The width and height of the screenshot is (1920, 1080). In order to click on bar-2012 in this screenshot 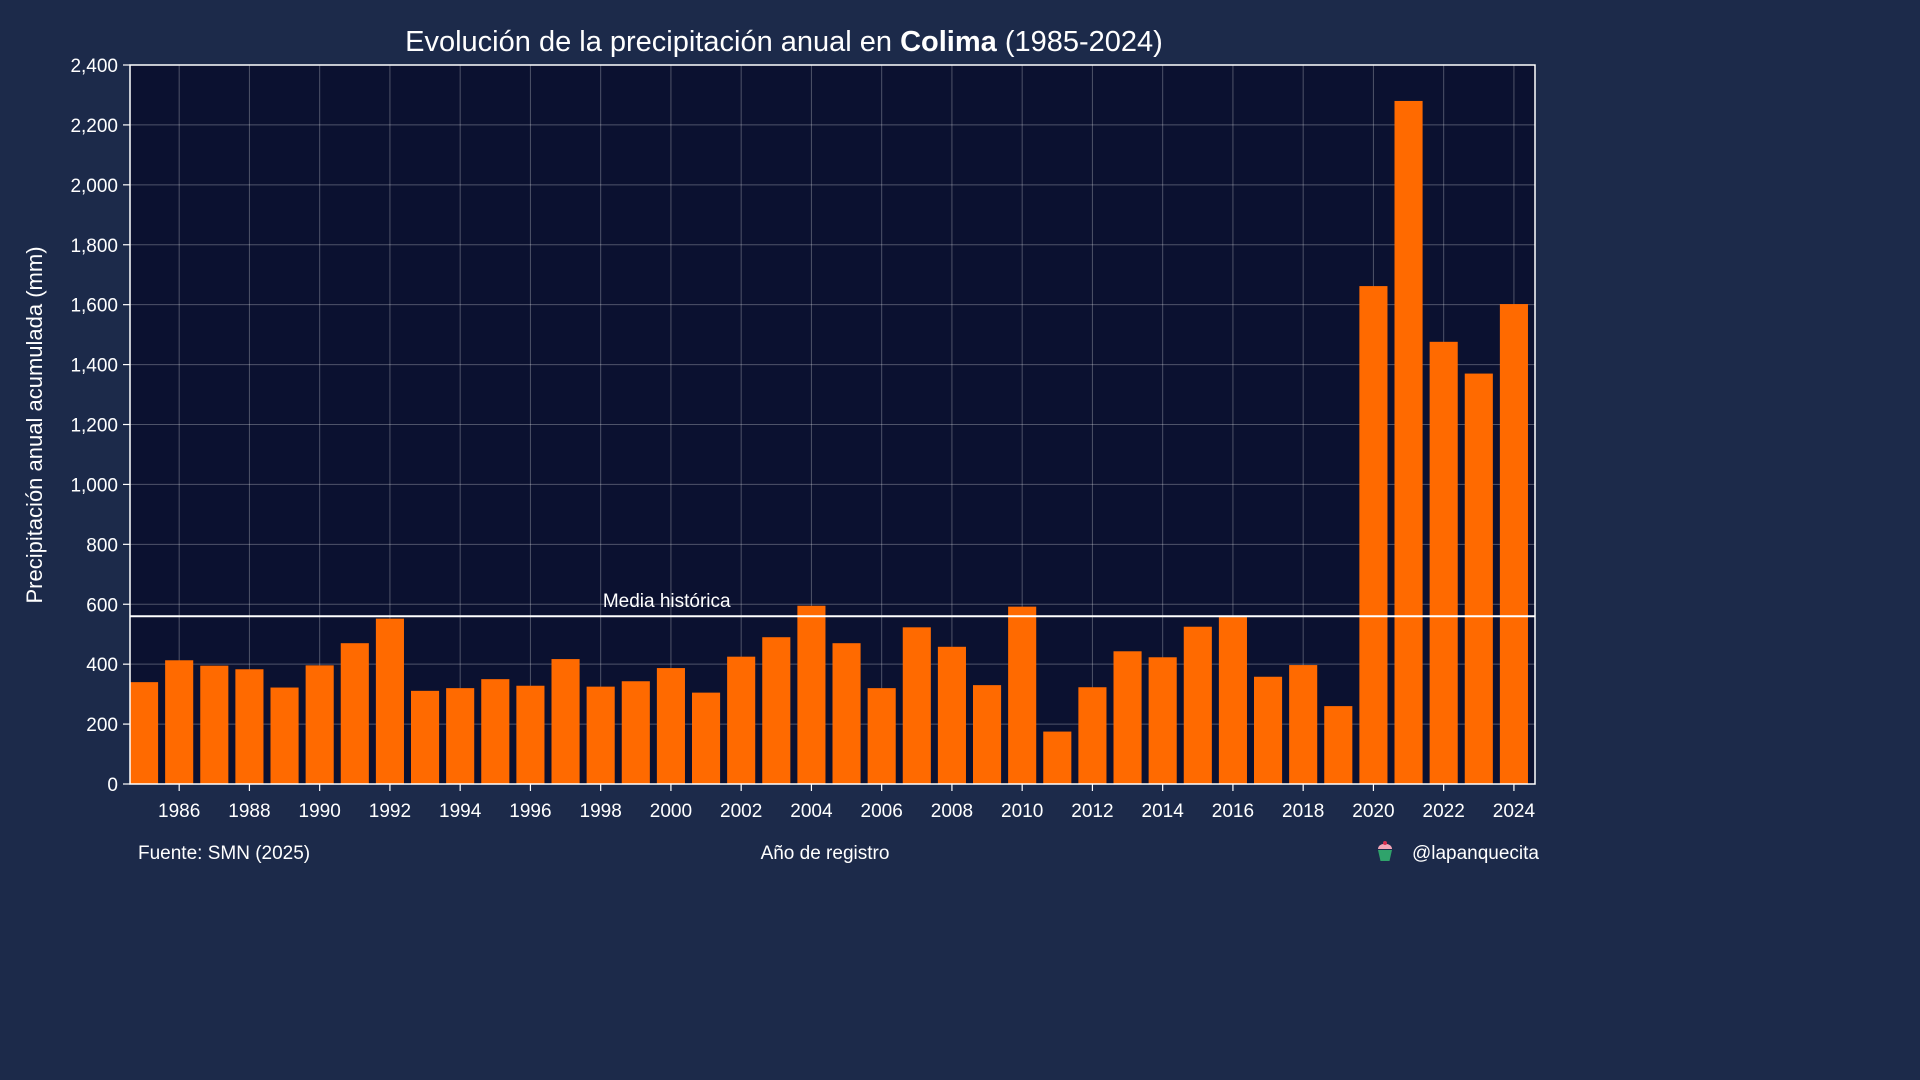, I will do `click(1092, 735)`.